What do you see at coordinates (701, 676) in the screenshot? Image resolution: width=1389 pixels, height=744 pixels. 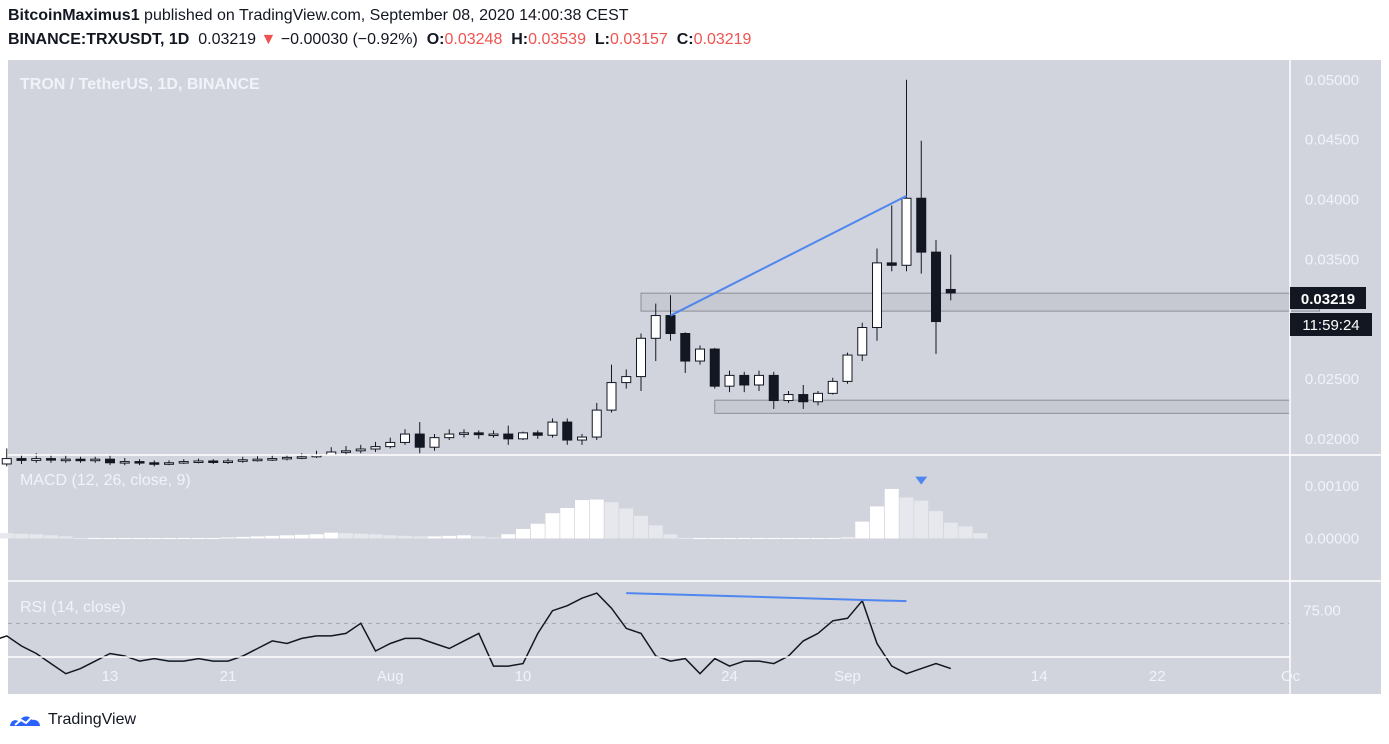 I see `time-axis: 13 21 Aug 10 24 Sep 14 22 Oc` at bounding box center [701, 676].